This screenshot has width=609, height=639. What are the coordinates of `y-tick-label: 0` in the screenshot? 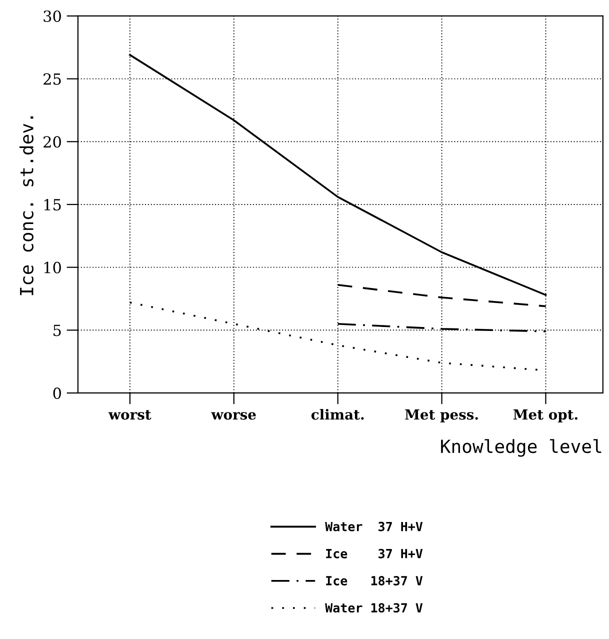 It's located at (57, 393).